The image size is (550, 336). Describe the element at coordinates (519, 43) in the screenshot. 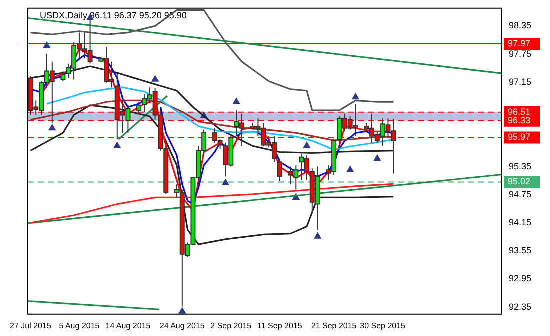

I see `ref-line-label: 97.97` at that location.